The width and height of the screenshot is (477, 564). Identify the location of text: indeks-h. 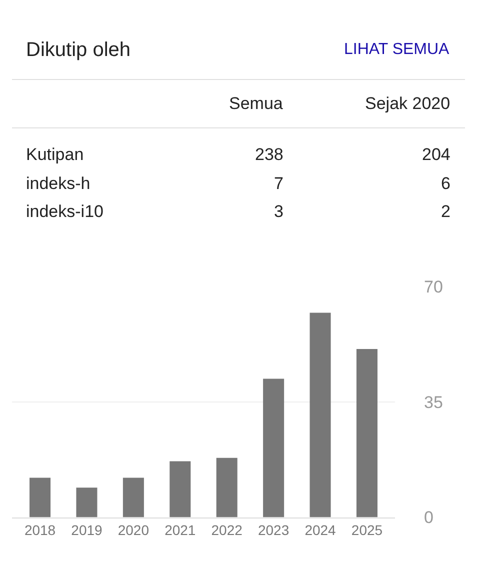
(58, 183).